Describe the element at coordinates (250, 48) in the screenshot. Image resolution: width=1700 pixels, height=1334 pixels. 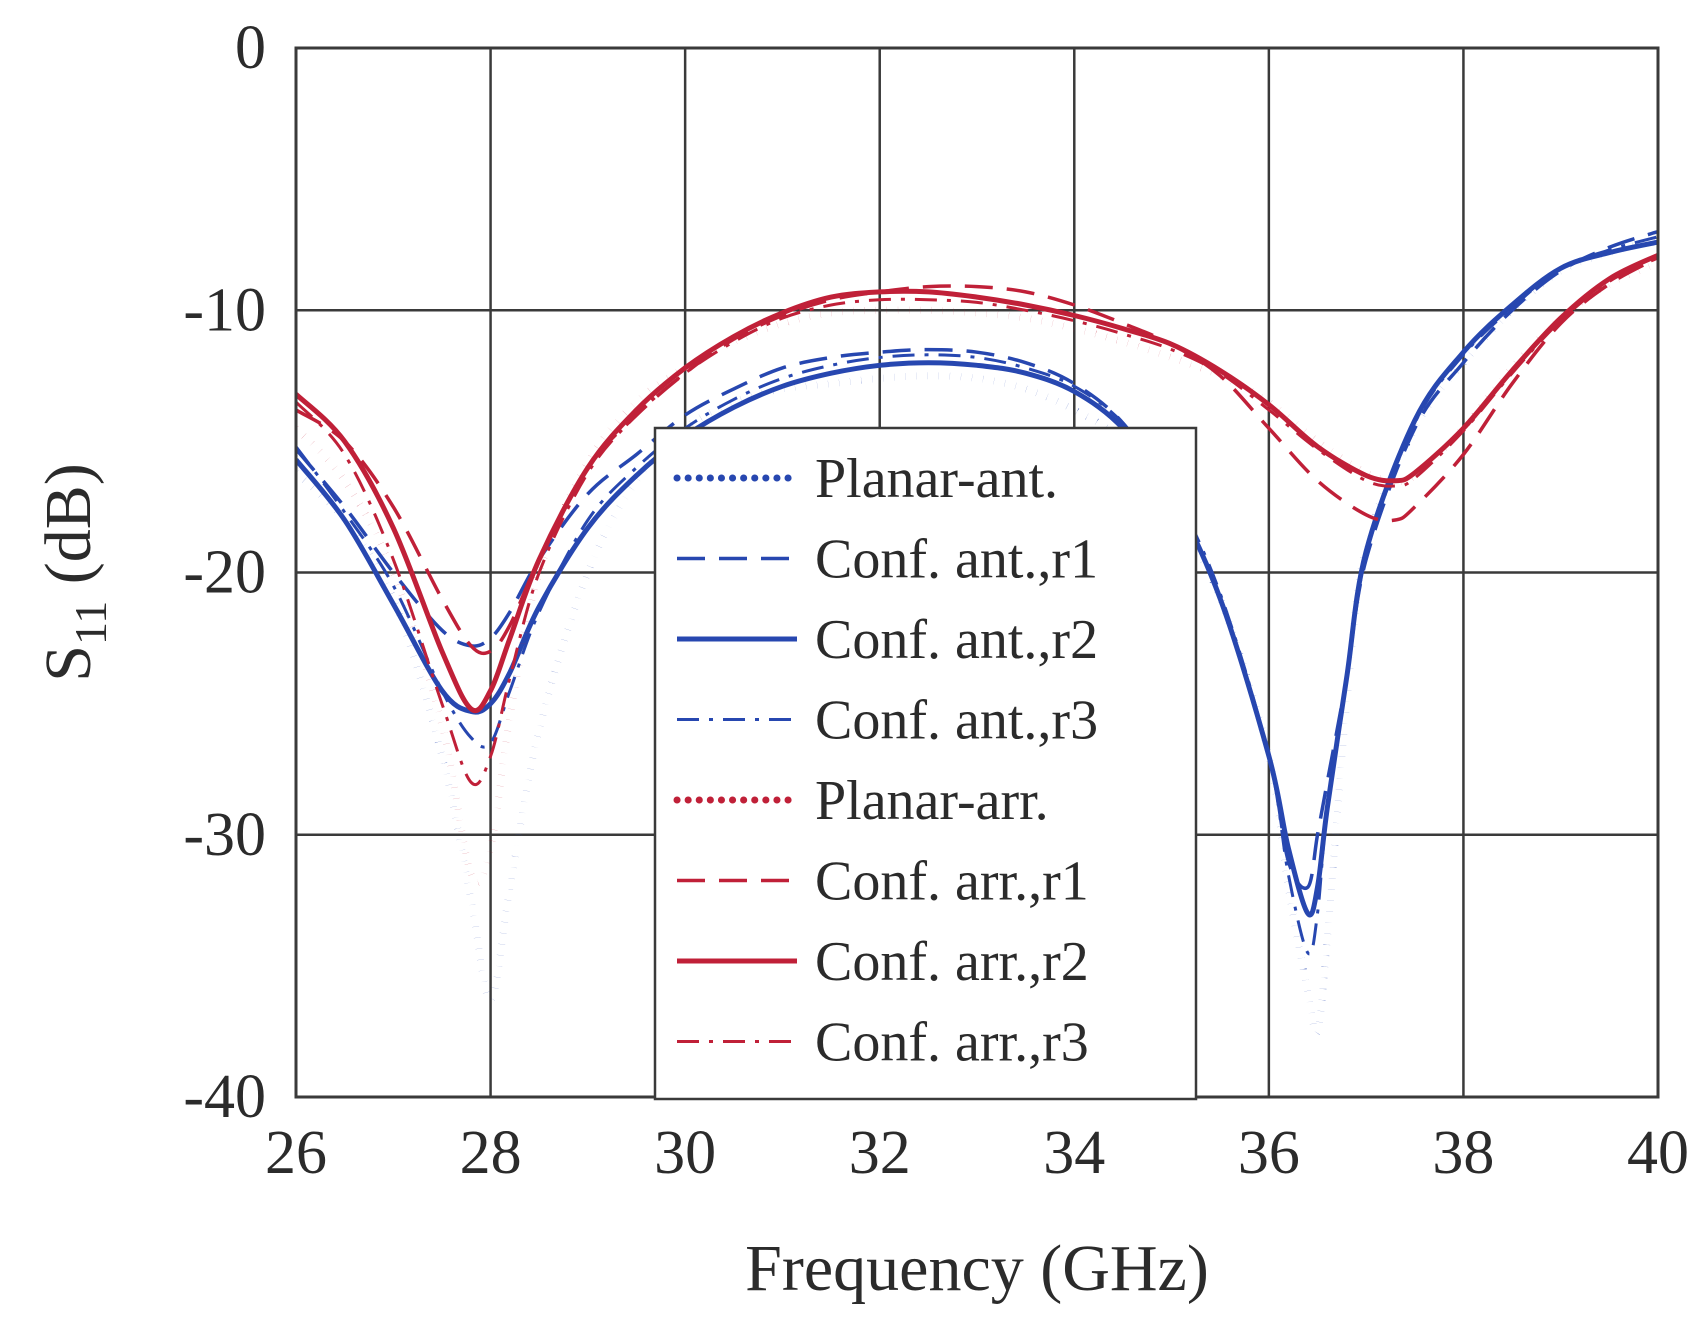
I see `y-tick-label: 0` at that location.